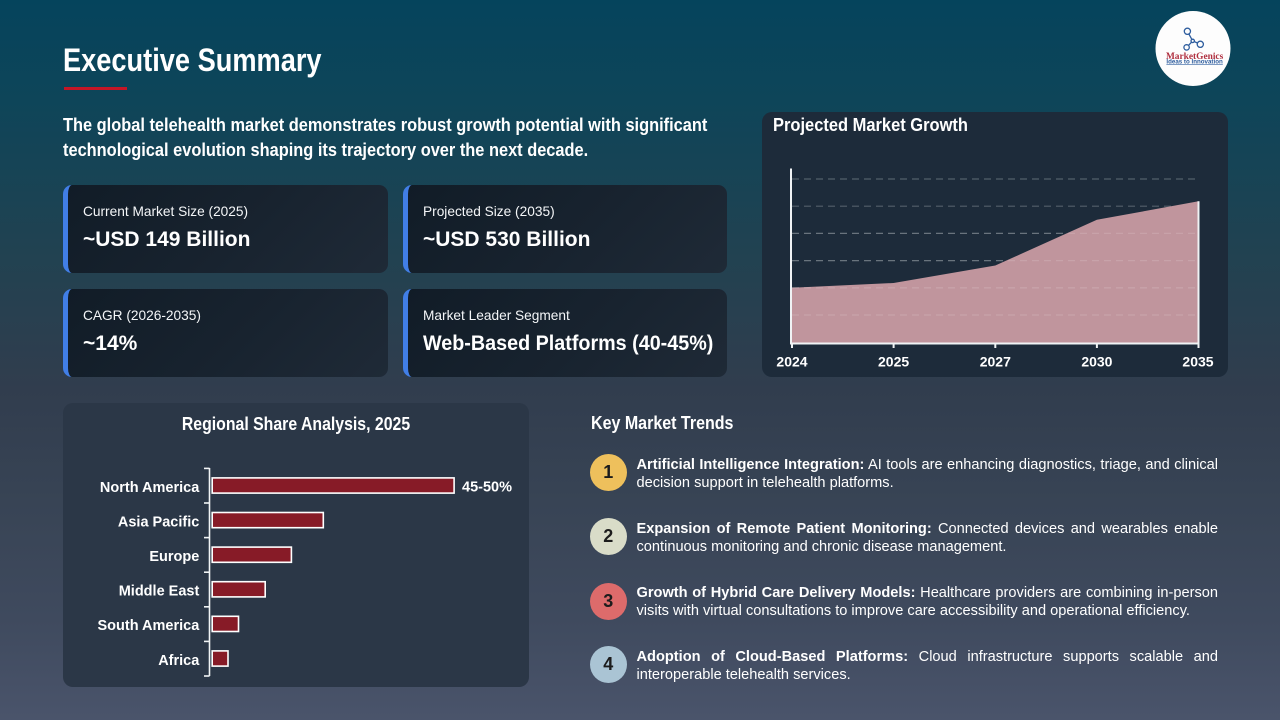 This screenshot has width=1280, height=720. Describe the element at coordinates (158, 522) in the screenshot. I see `svg-text: Asia Pacific` at that location.